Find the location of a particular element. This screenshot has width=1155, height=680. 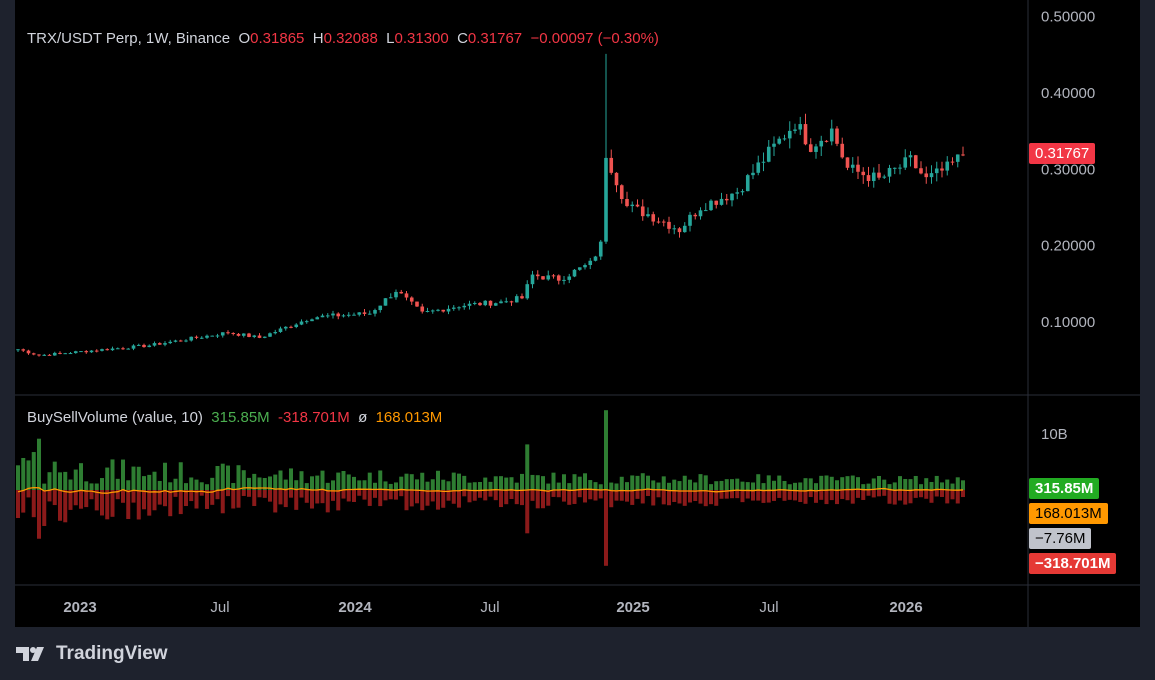

open-value: 0.31865 is located at coordinates (277, 38).